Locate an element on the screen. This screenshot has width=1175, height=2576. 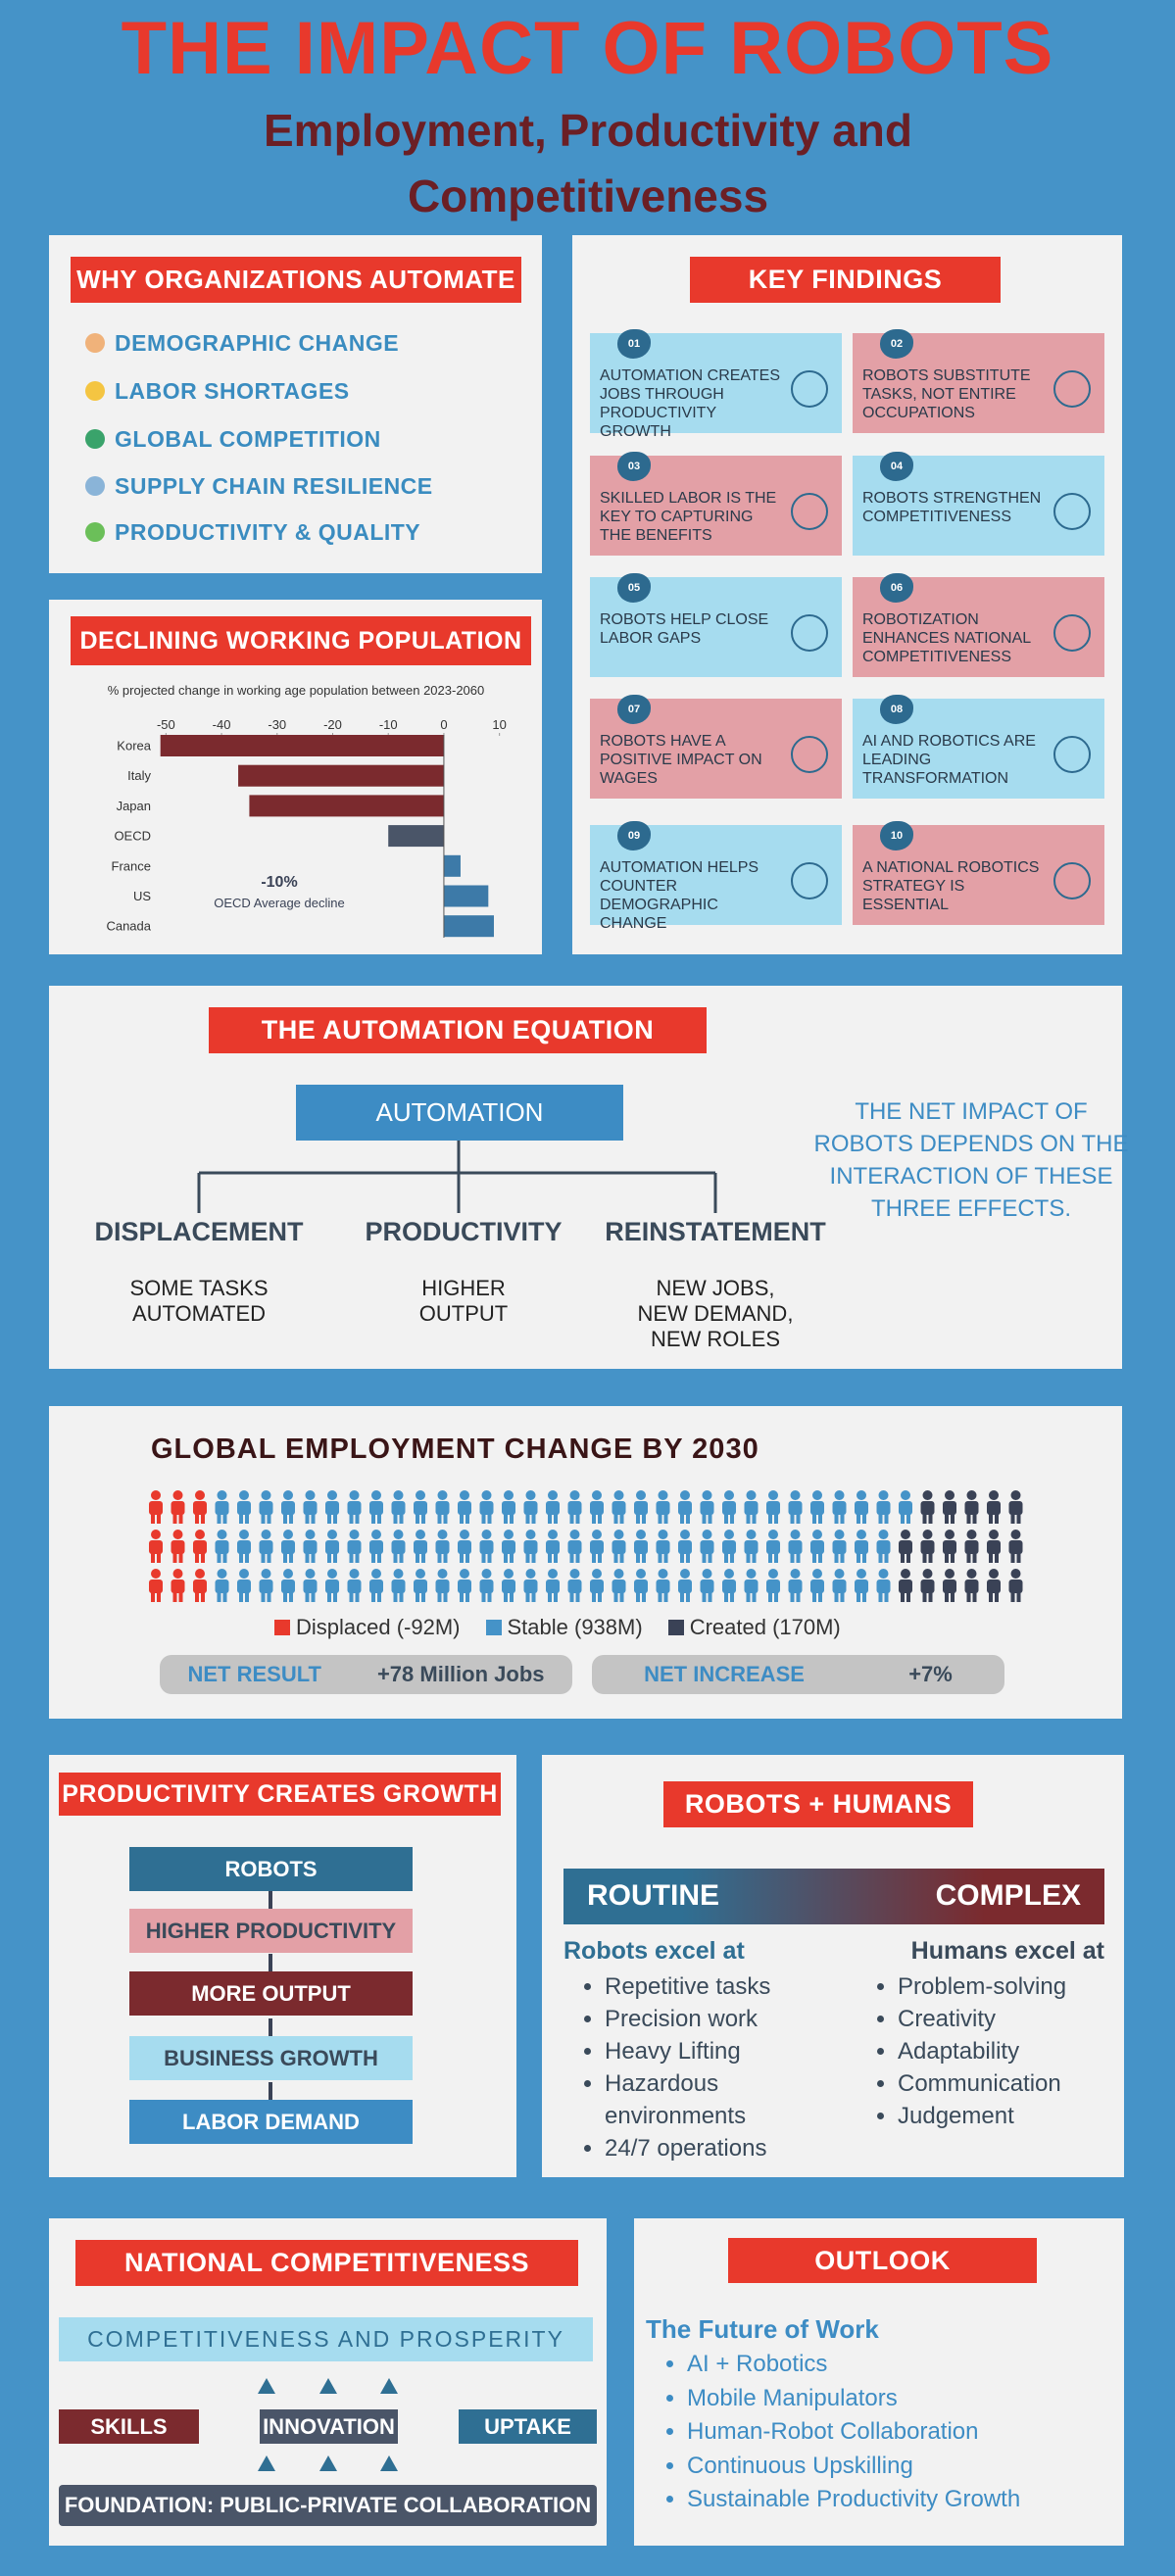
panel-title: GLOBAL EMPLOYMENT CHANGE BY 2030 is located at coordinates (455, 1449).